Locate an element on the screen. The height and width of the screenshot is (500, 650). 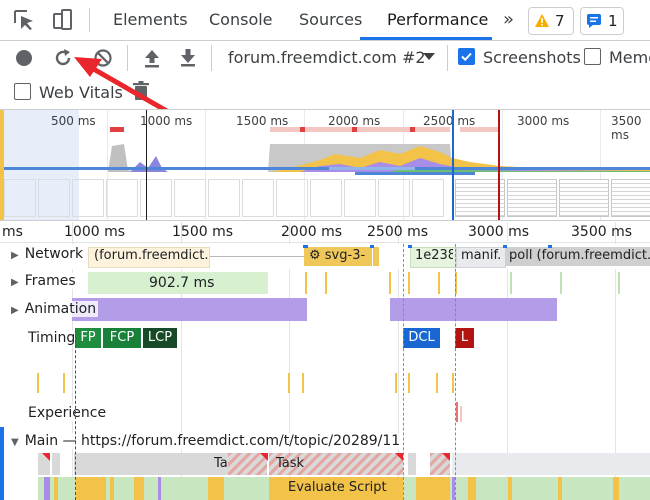
messages-badge: 1 is located at coordinates (602, 21).